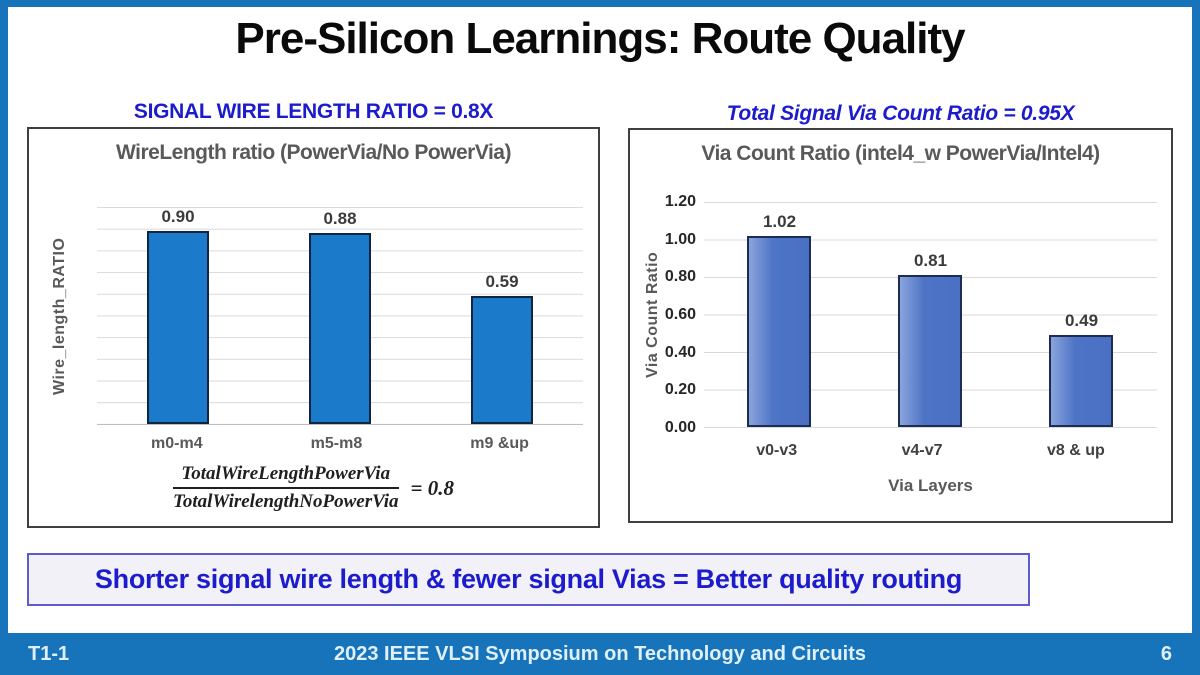  What do you see at coordinates (930, 351) in the screenshot?
I see `bar-v4-v7` at bounding box center [930, 351].